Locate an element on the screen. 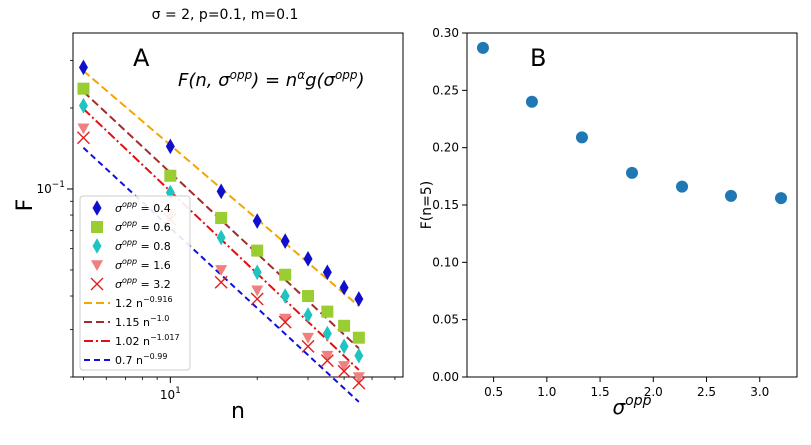 Image resolution: width=811 pixels, height=445 pixels. panel-a-y-axis-label: F is located at coordinates (25, 205).